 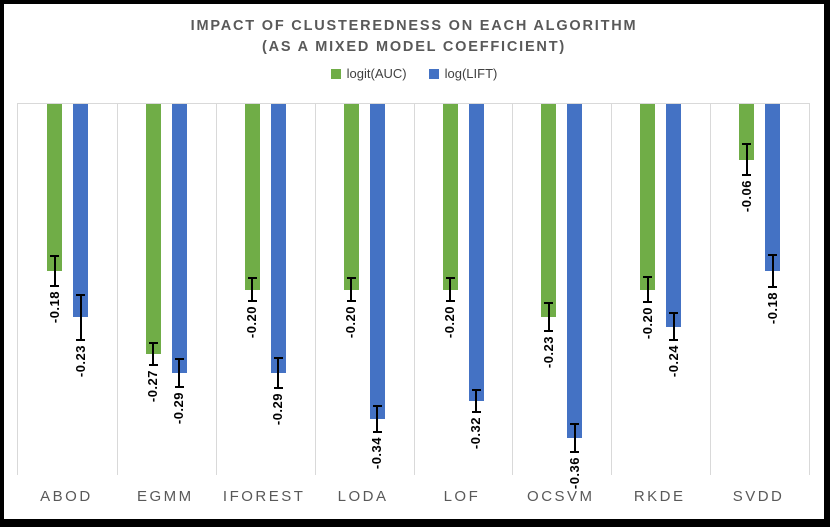 What do you see at coordinates (747, 132) in the screenshot?
I see `bar-logit-auc-svdd` at bounding box center [747, 132].